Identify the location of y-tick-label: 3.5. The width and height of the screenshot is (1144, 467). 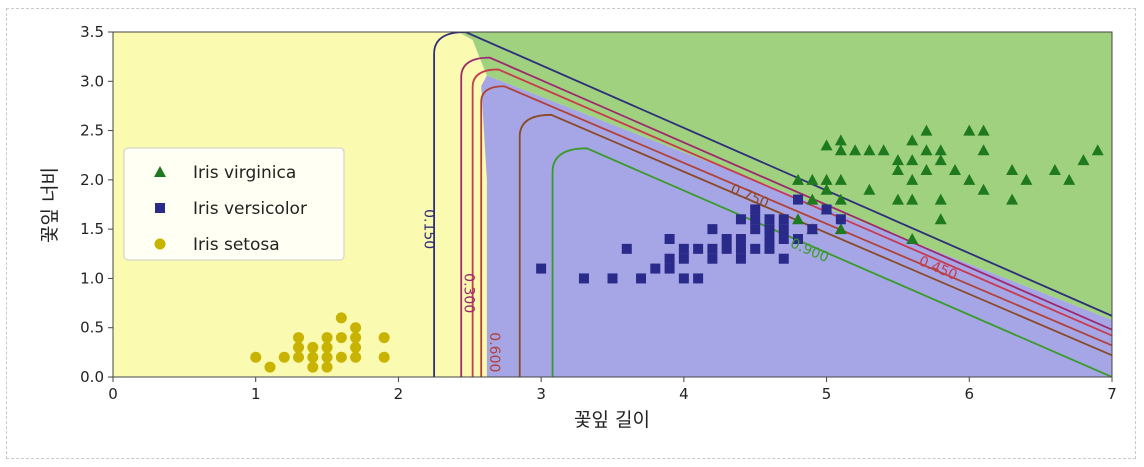
(92, 32).